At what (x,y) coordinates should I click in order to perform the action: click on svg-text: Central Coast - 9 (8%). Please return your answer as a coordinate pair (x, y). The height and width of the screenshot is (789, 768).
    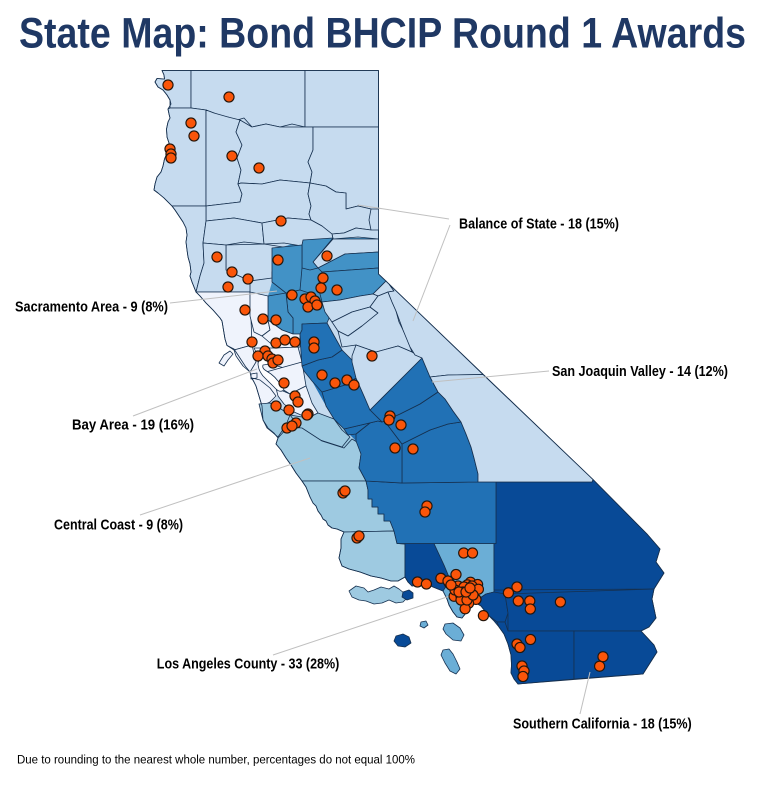
    Looking at the image, I should click on (118, 525).